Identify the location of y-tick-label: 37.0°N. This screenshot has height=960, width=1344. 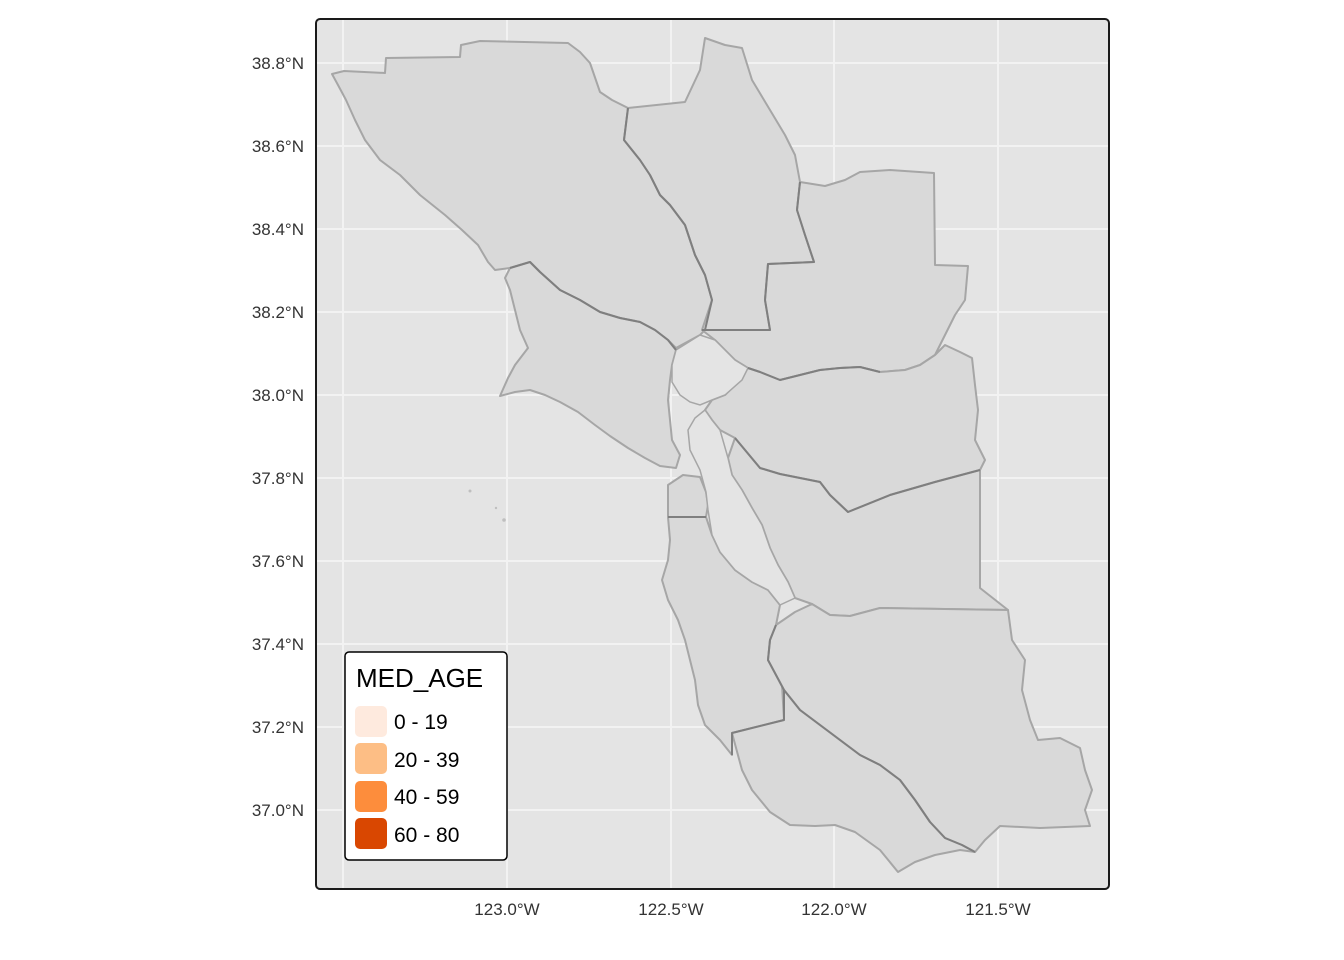
(278, 810).